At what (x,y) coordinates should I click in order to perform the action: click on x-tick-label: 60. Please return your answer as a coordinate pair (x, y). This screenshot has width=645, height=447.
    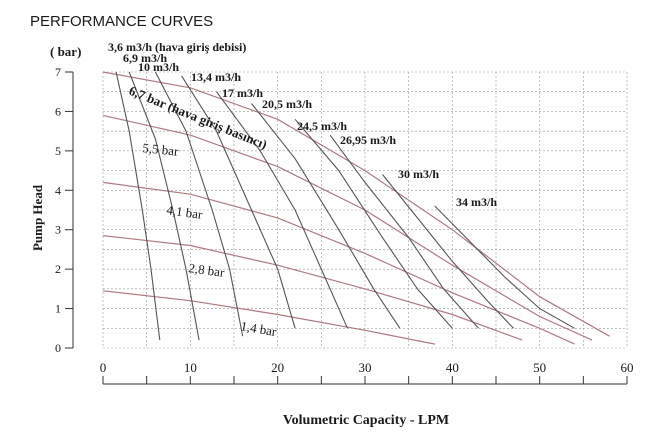
    Looking at the image, I should click on (627, 367).